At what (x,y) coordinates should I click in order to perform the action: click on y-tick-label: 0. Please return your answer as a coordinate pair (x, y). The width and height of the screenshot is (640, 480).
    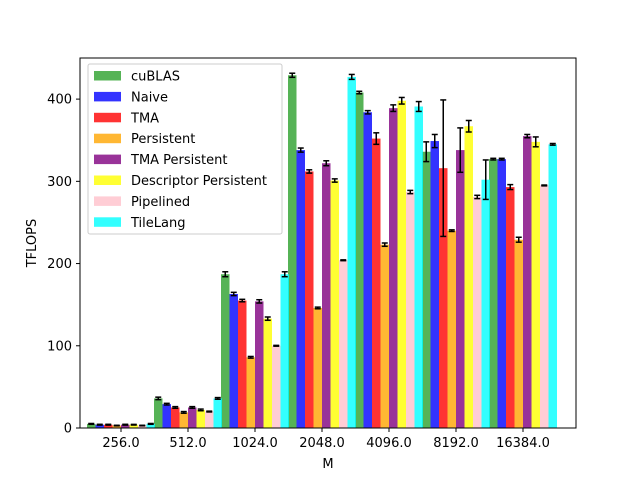
    Looking at the image, I should click on (68, 429).